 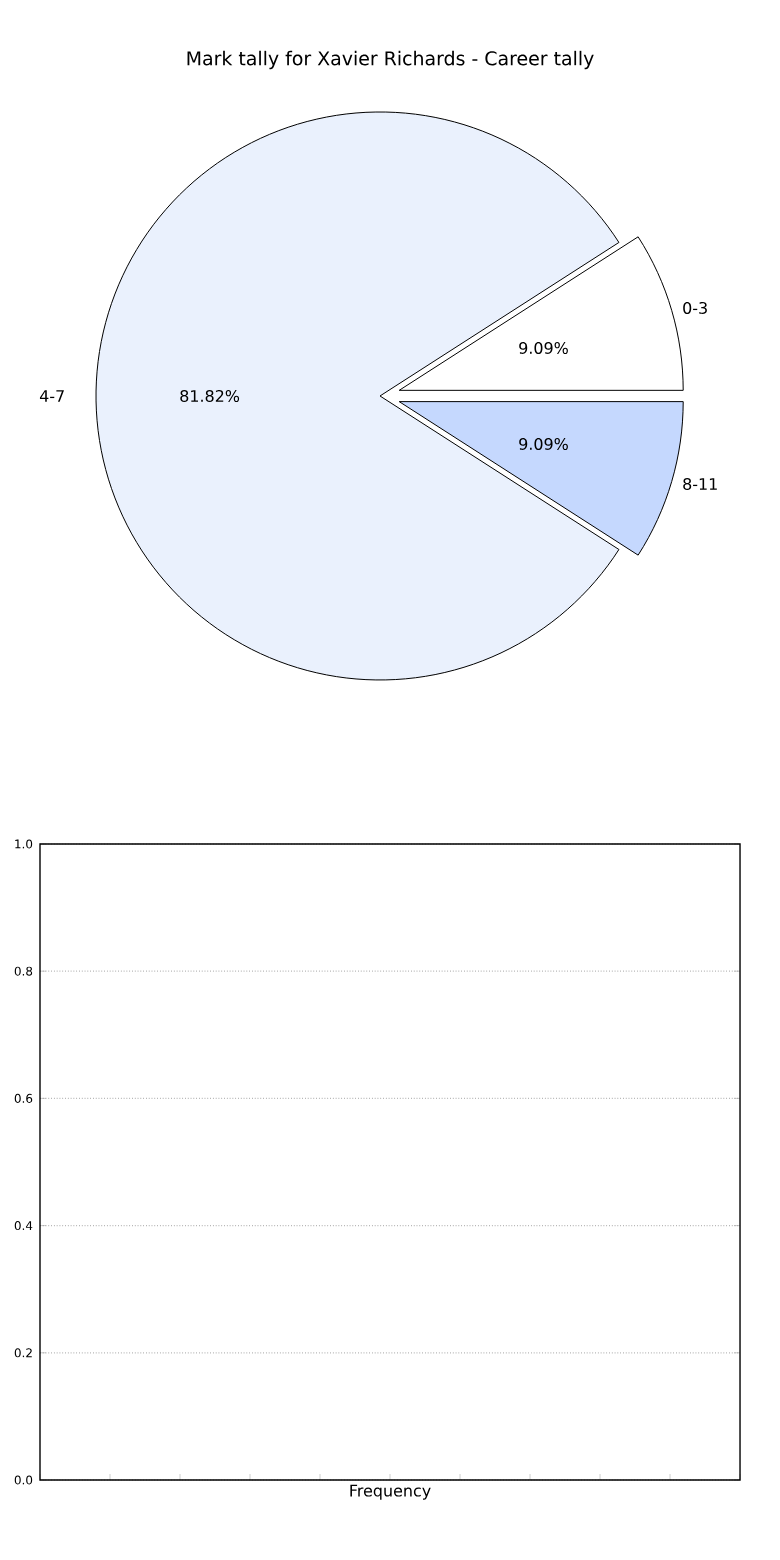 What do you see at coordinates (390, 60) in the screenshot?
I see `chart-title: Mark tally for Xavier Richards - Career tally` at bounding box center [390, 60].